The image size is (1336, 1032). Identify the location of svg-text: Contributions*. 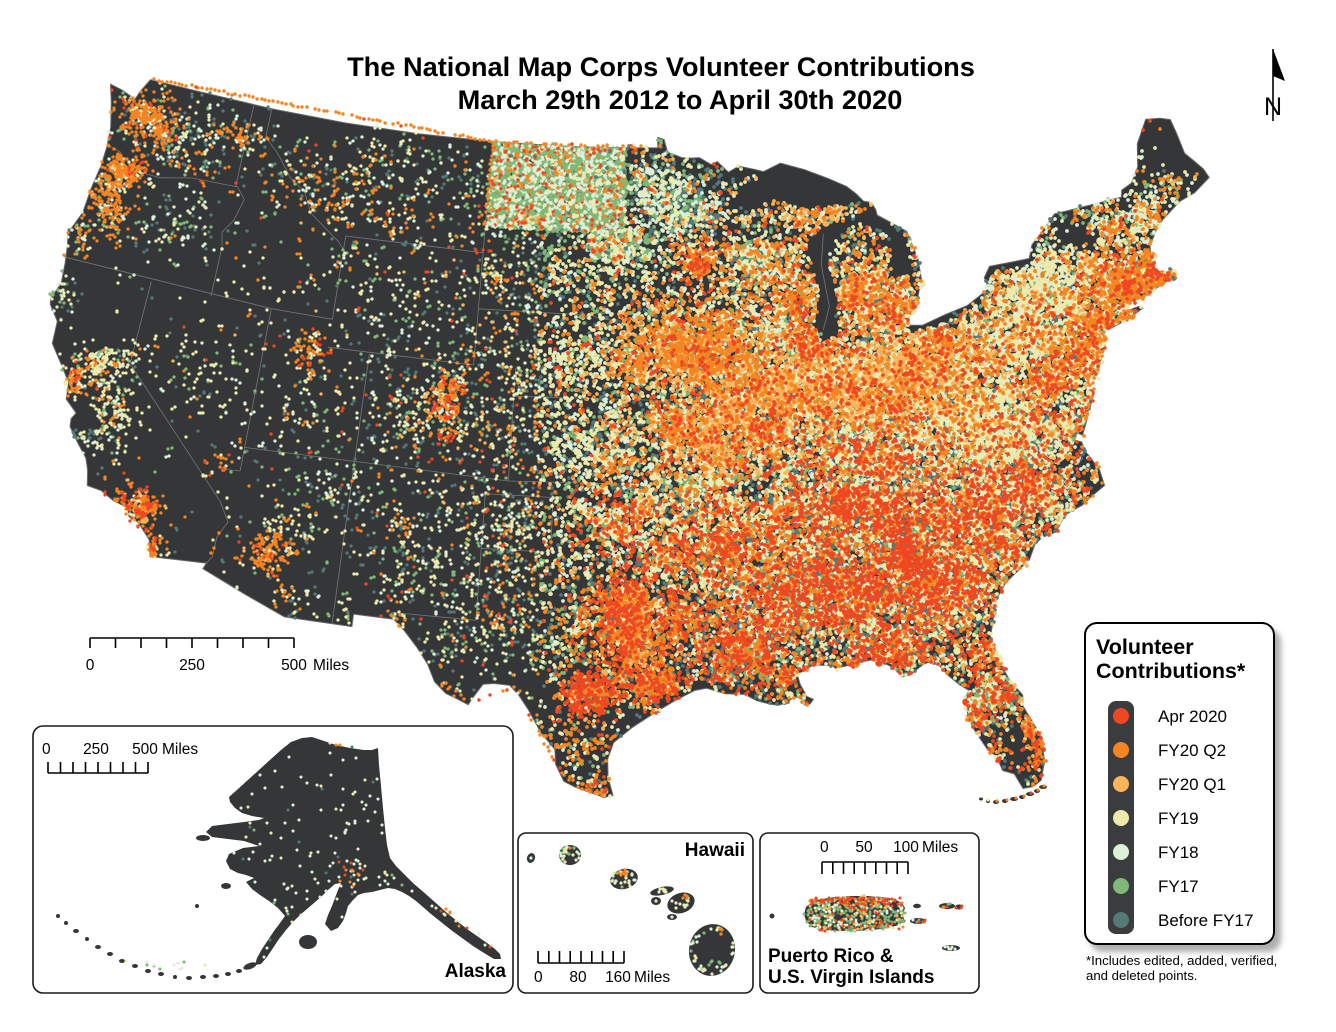
(1171, 671).